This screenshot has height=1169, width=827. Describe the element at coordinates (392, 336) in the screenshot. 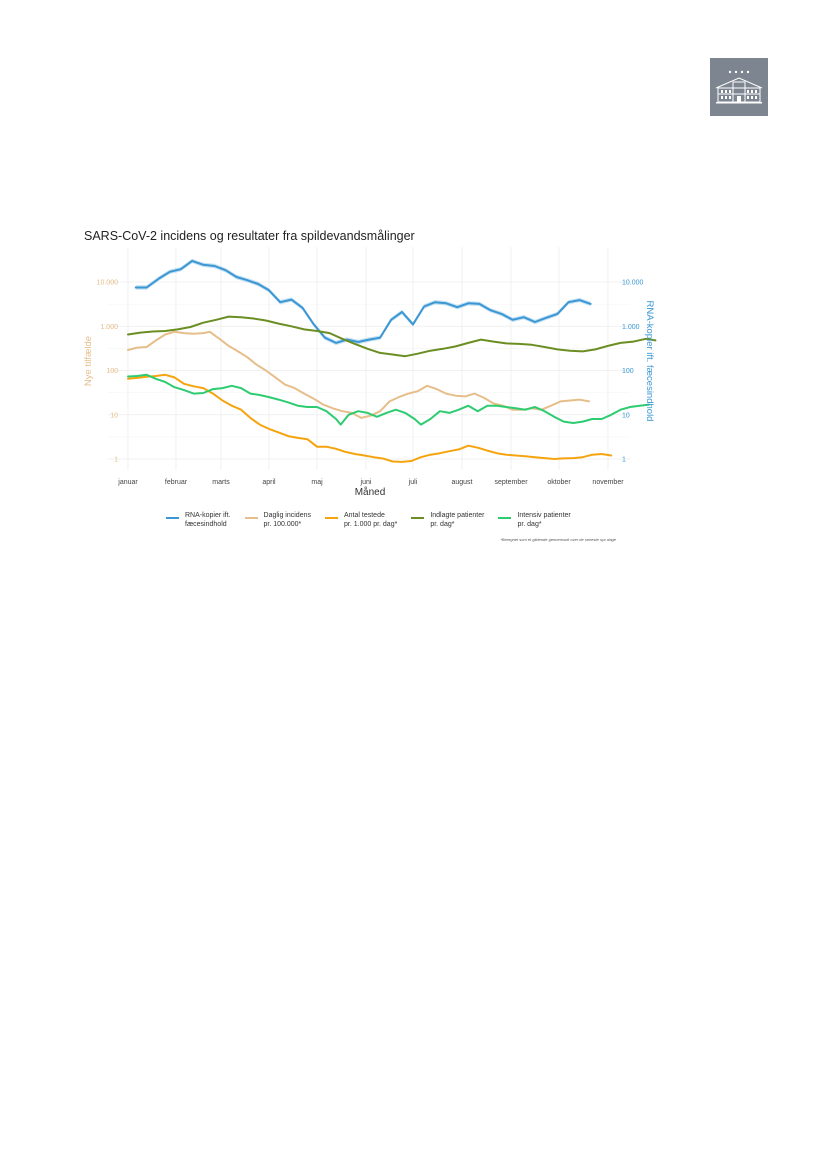

I see `series-line-indlagte` at that location.